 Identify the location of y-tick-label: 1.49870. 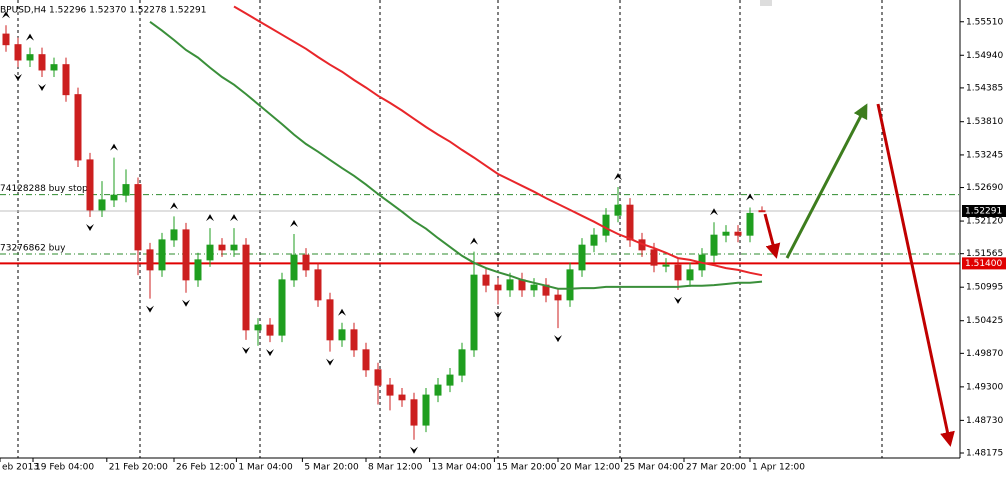
(984, 354).